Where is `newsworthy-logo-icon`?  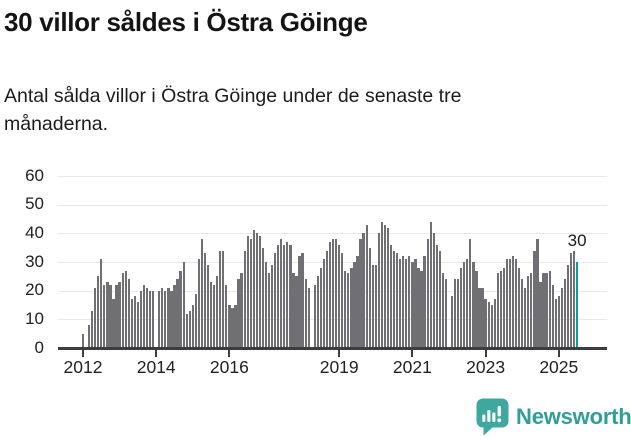
newsworthy-logo-icon is located at coordinates (492, 417).